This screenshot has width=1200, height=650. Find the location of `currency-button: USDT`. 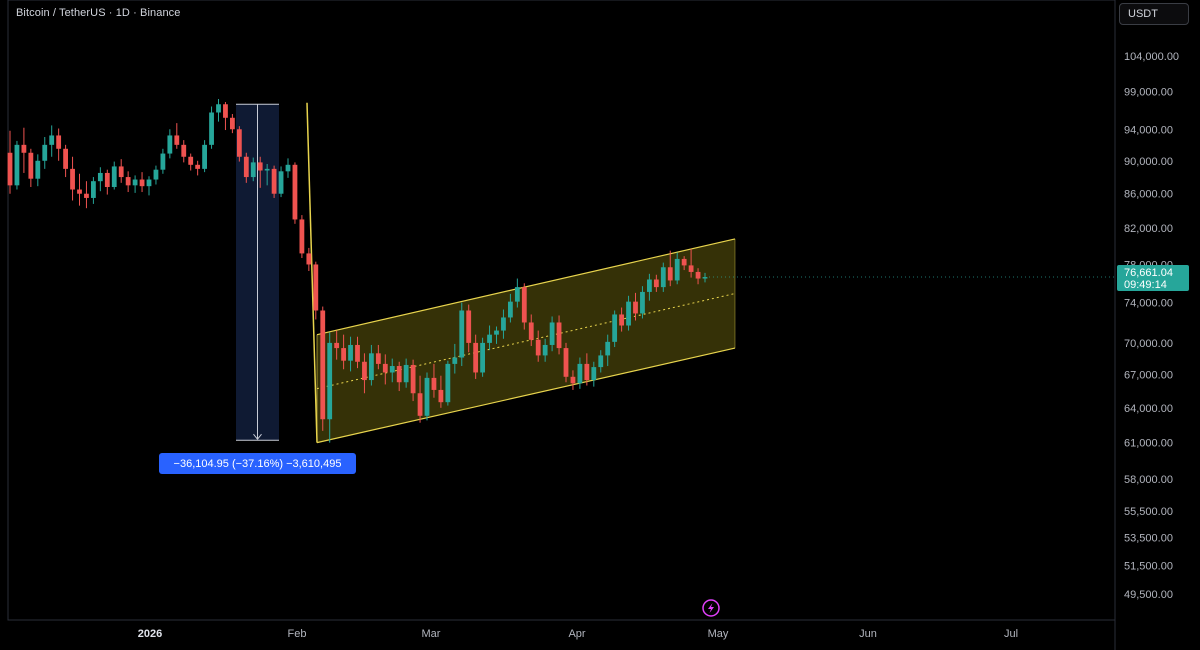

currency-button: USDT is located at coordinates (1154, 14).